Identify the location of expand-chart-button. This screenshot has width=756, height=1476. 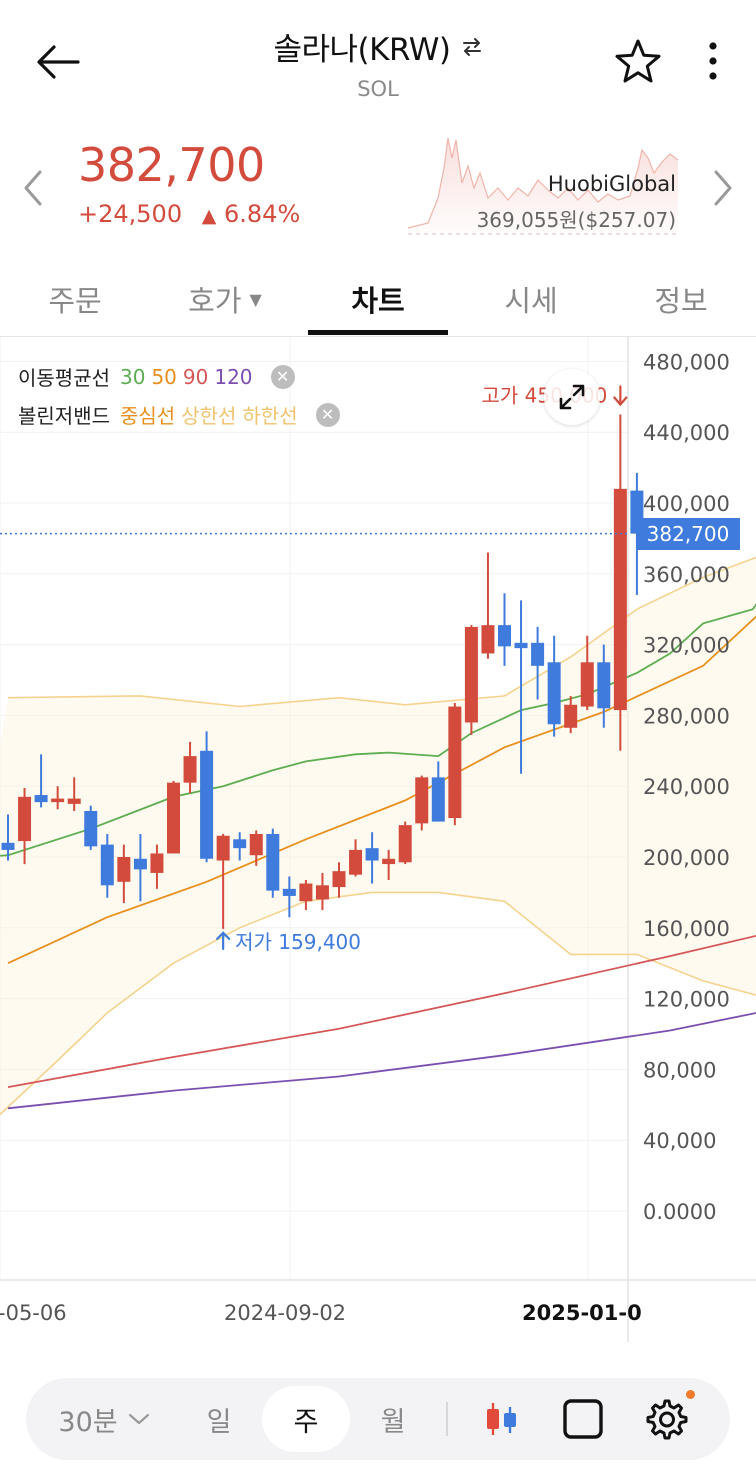
(572, 397).